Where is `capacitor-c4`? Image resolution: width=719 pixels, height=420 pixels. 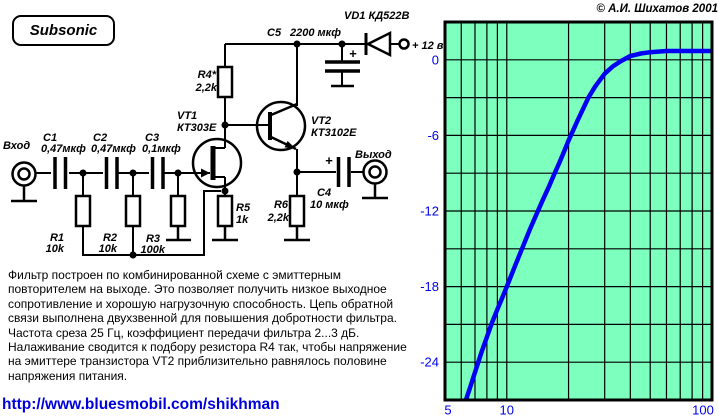 capacitor-c4 is located at coordinates (343, 172).